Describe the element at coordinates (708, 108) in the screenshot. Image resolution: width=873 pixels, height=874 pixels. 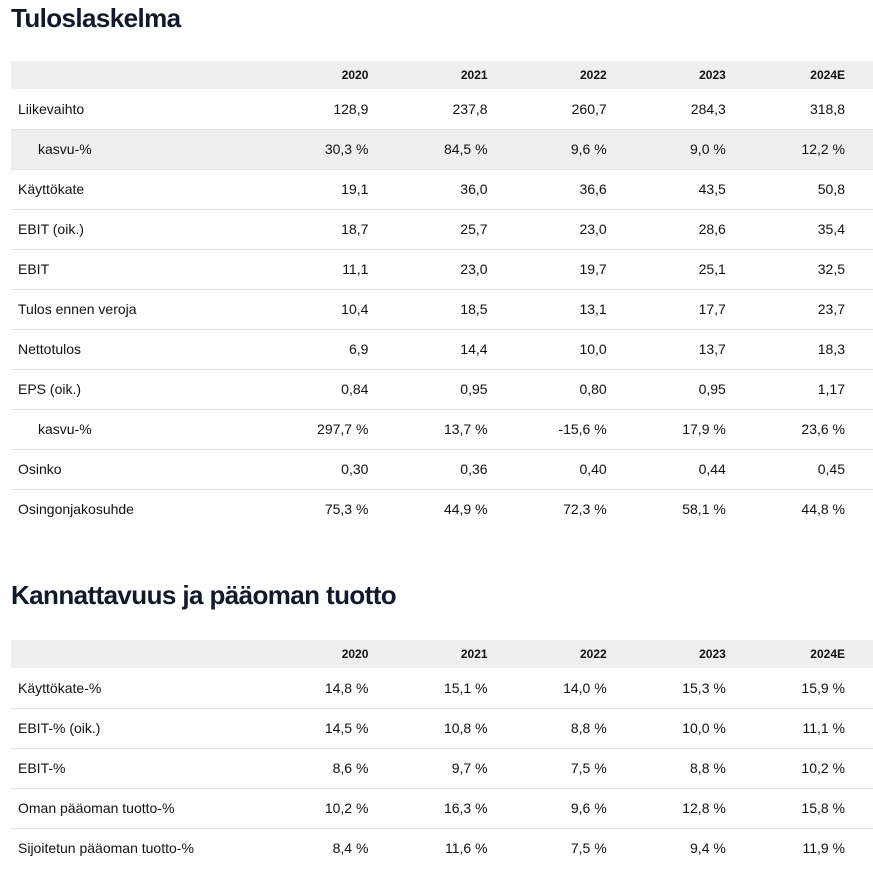
I see `value-cell: 284,3` at that location.